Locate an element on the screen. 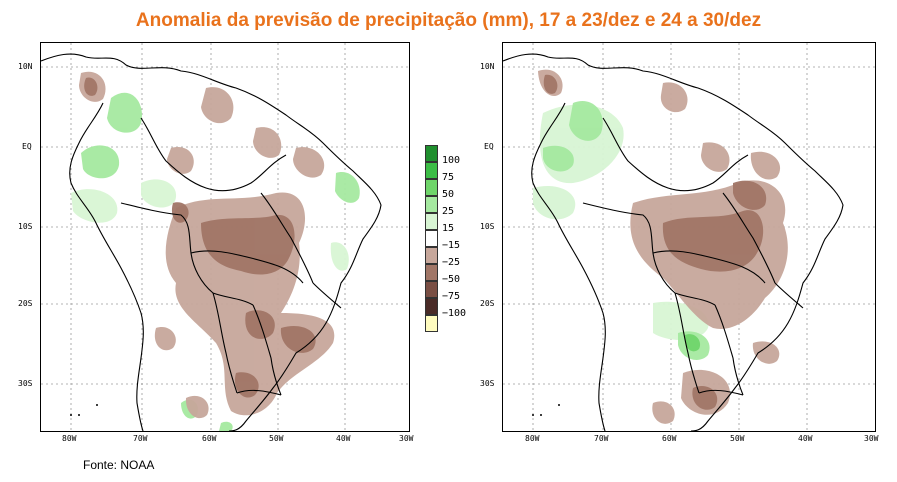 This screenshot has height=482, width=897. legend-entry: −25 is located at coordinates (455, 257).